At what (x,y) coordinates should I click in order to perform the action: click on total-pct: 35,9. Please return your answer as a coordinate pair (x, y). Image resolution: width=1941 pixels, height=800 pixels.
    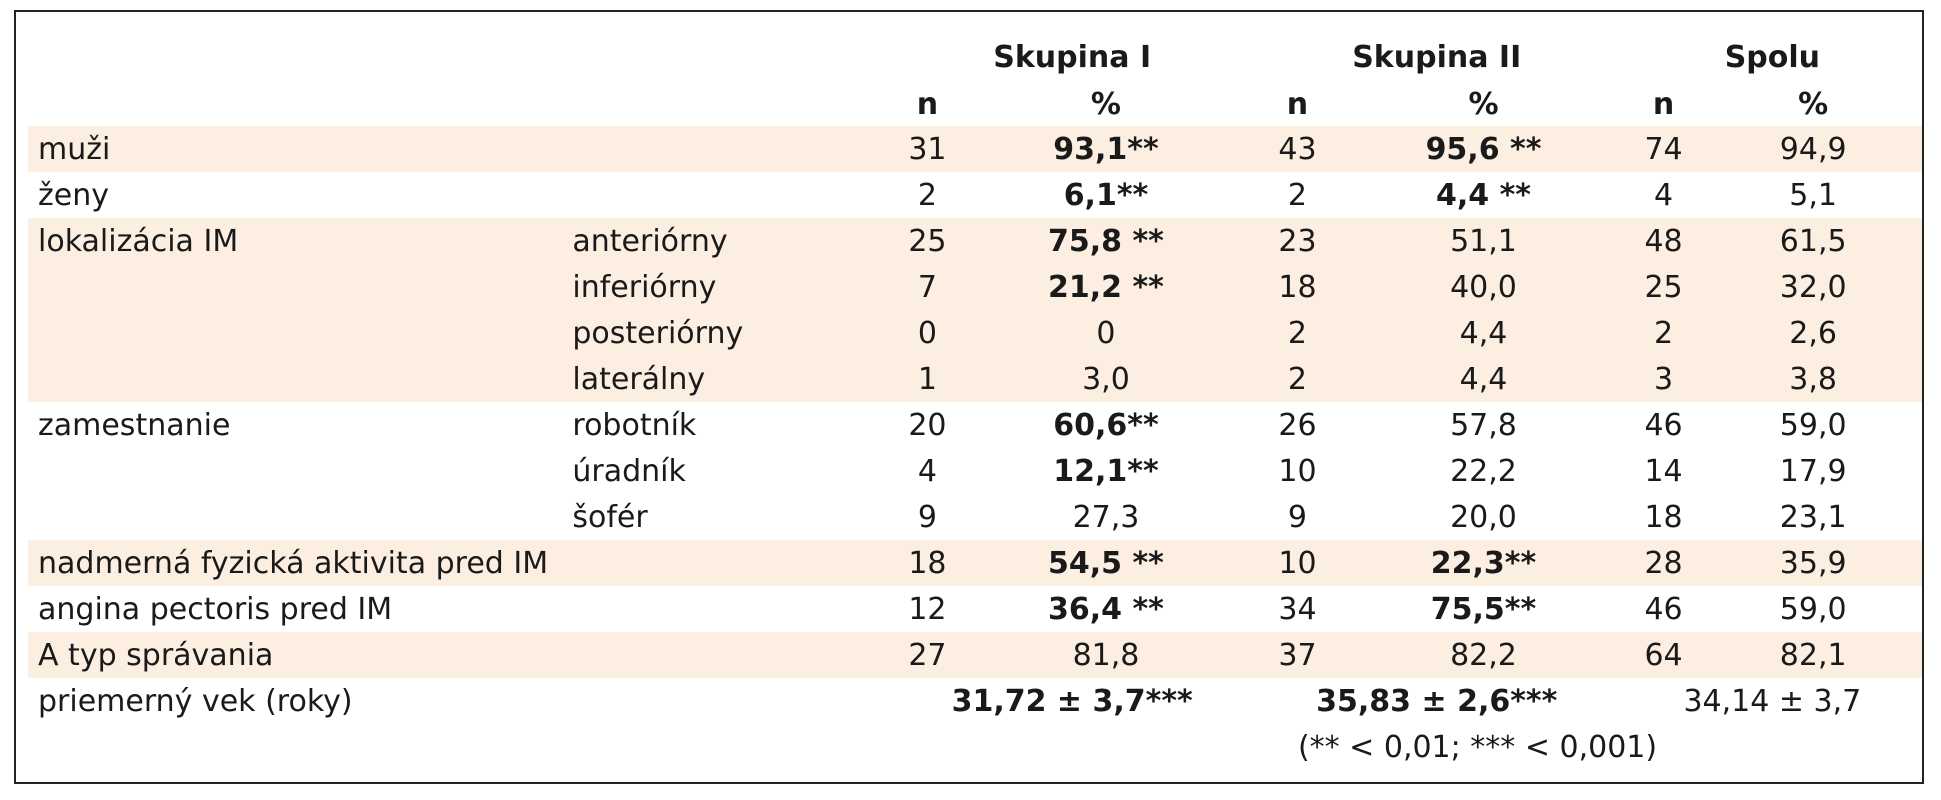
    Looking at the image, I should click on (1813, 563).